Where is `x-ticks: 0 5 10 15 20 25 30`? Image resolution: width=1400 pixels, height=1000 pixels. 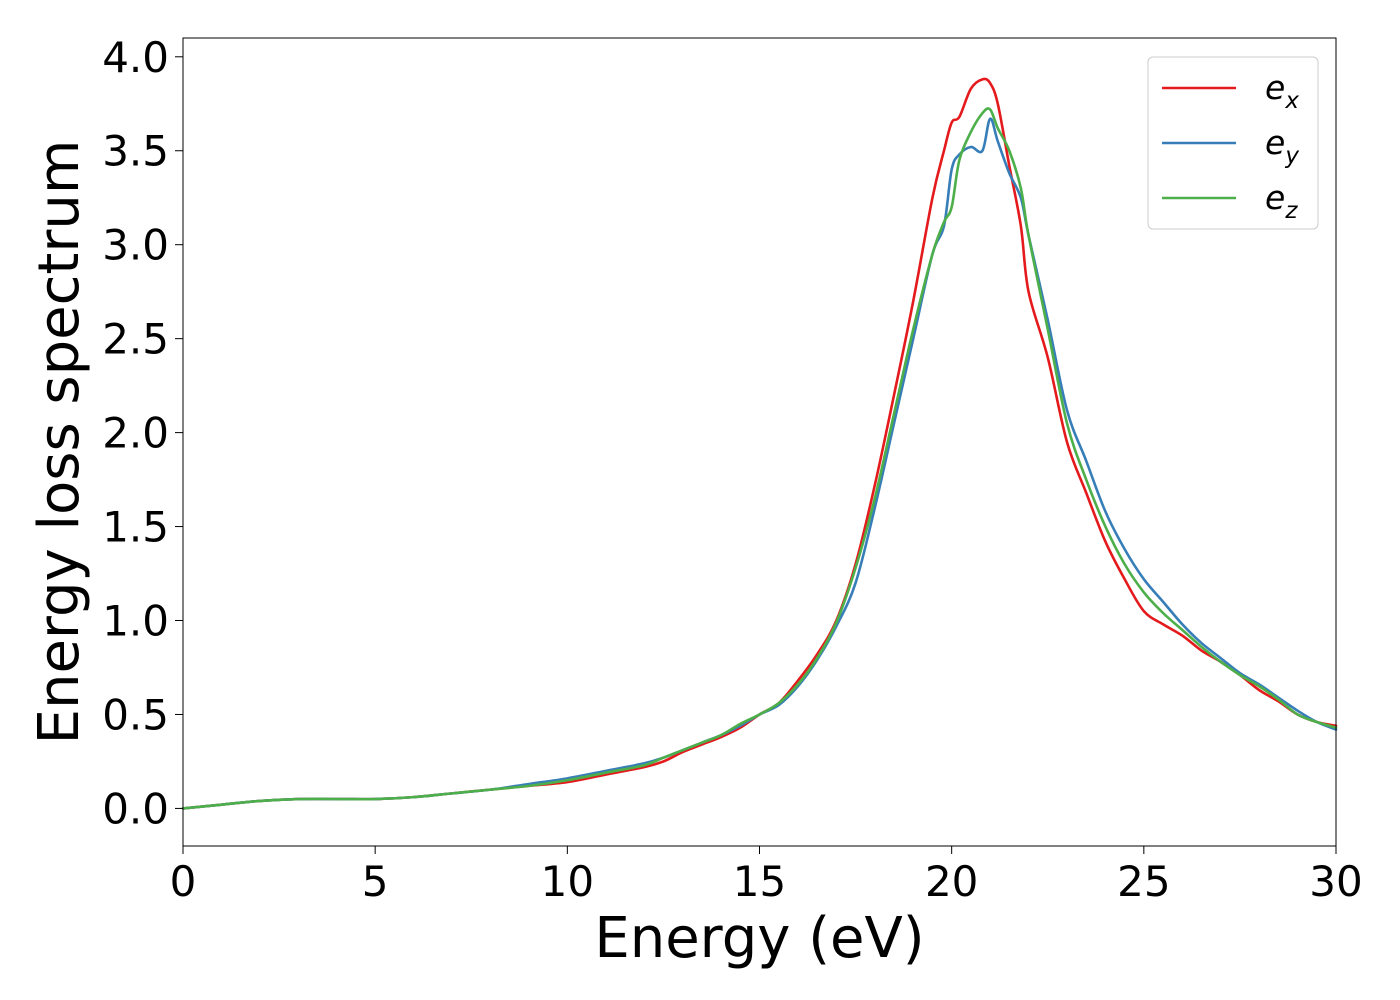 x-ticks: 0 5 10 15 20 25 30 is located at coordinates (766, 876).